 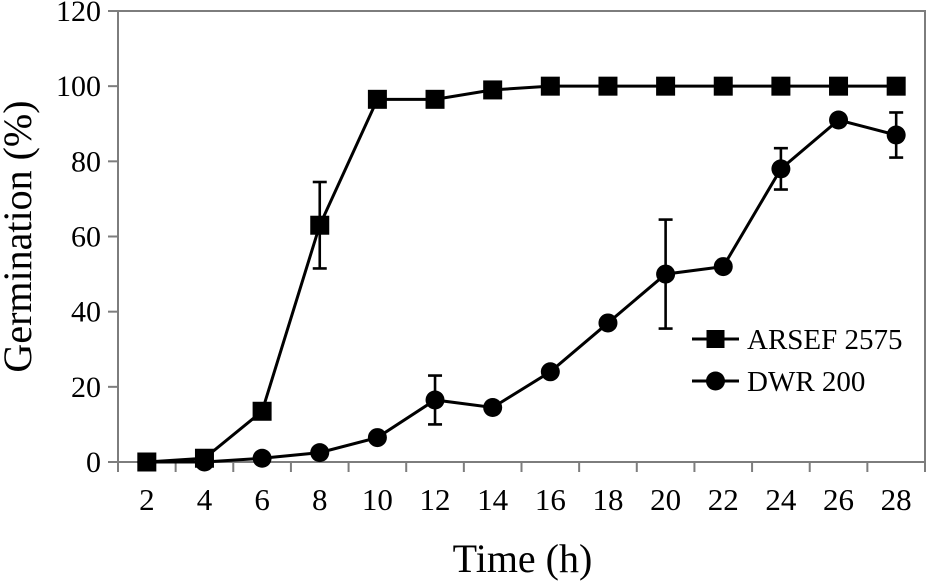 I want to click on x-tick-label: 16, so click(x=550, y=499).